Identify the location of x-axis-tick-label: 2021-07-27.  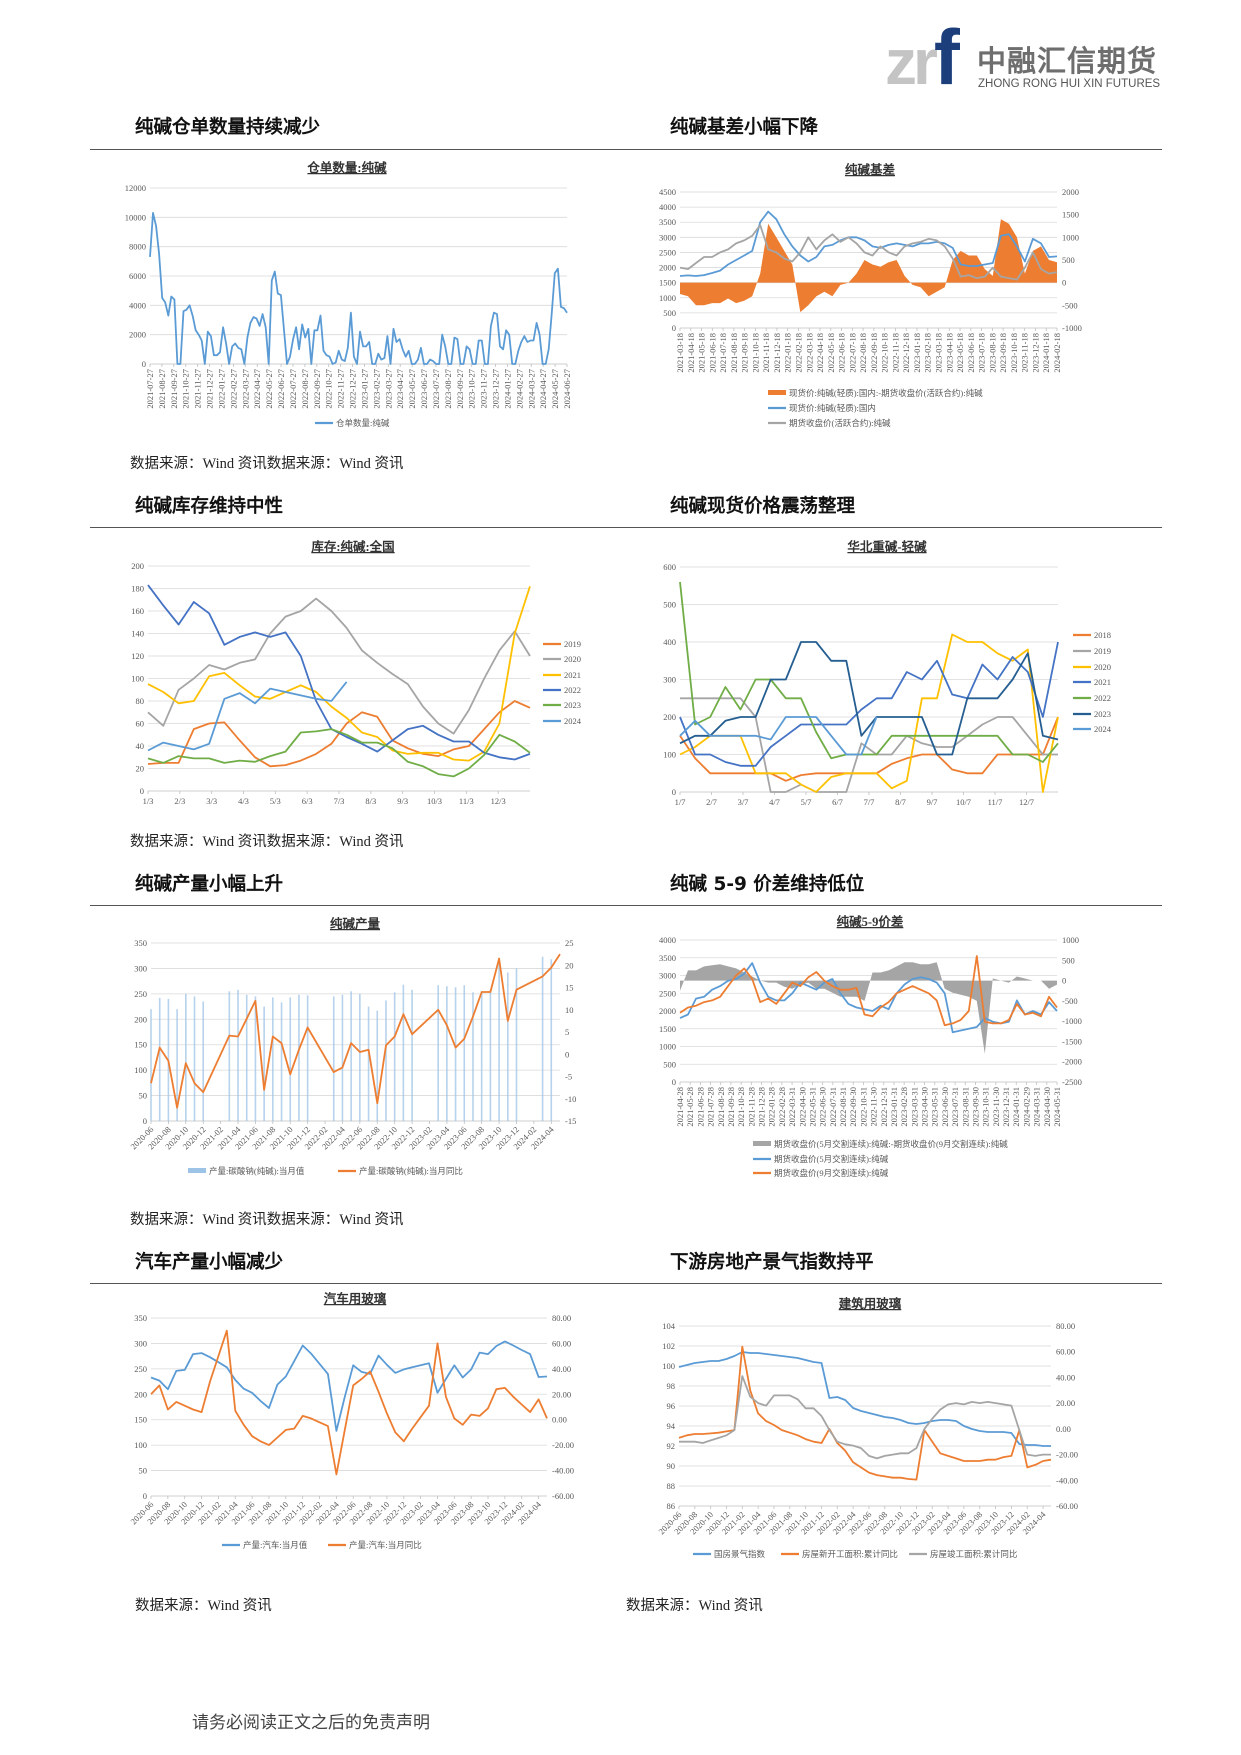
(150, 389).